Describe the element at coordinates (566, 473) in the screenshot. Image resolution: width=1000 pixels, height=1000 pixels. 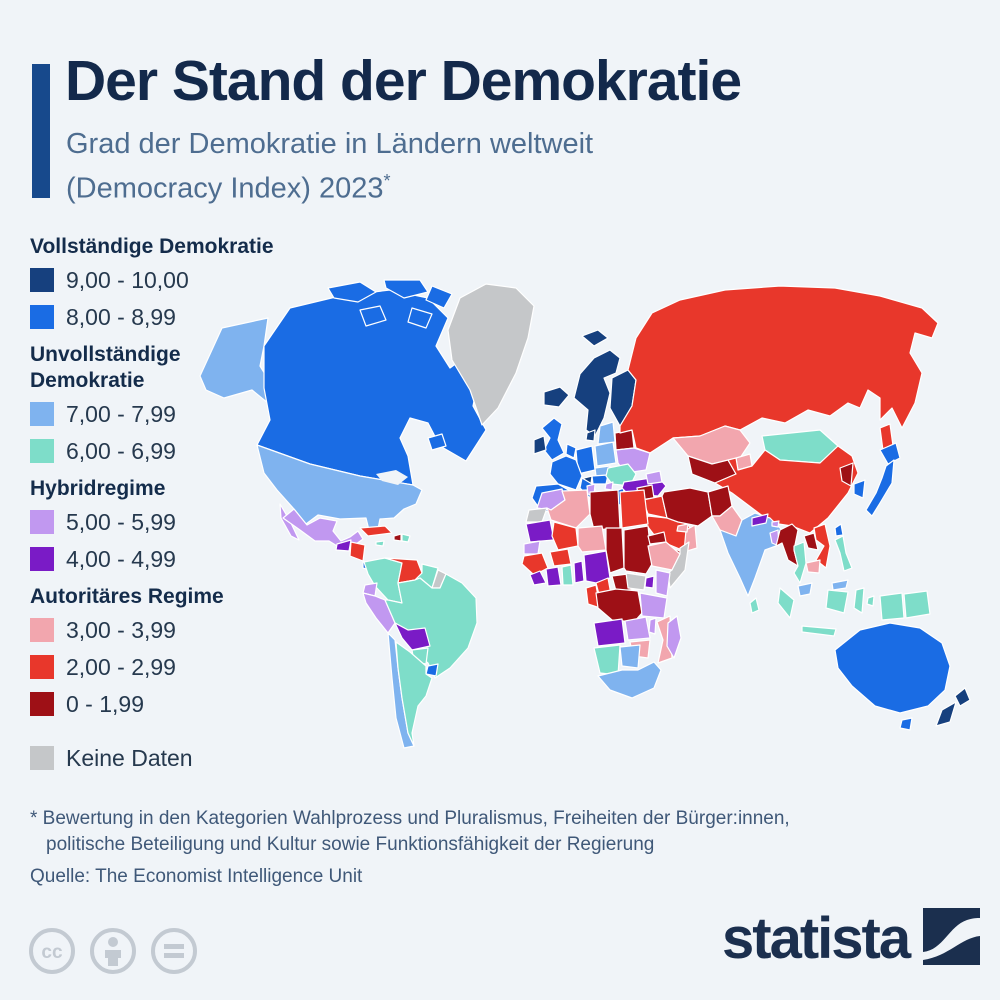
I see `region-france` at that location.